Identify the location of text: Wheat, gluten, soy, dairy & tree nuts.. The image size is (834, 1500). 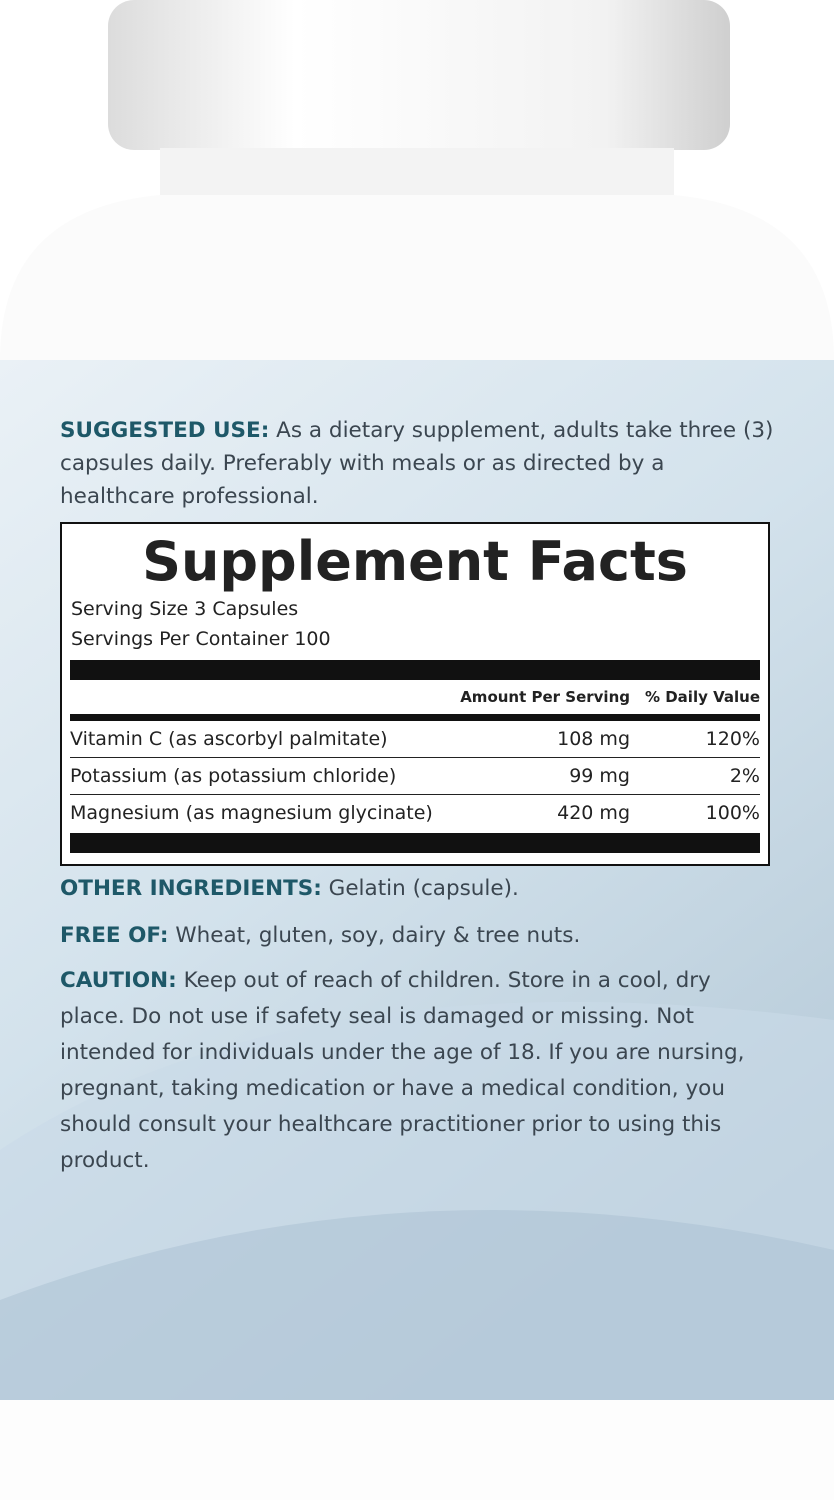
(378, 935).